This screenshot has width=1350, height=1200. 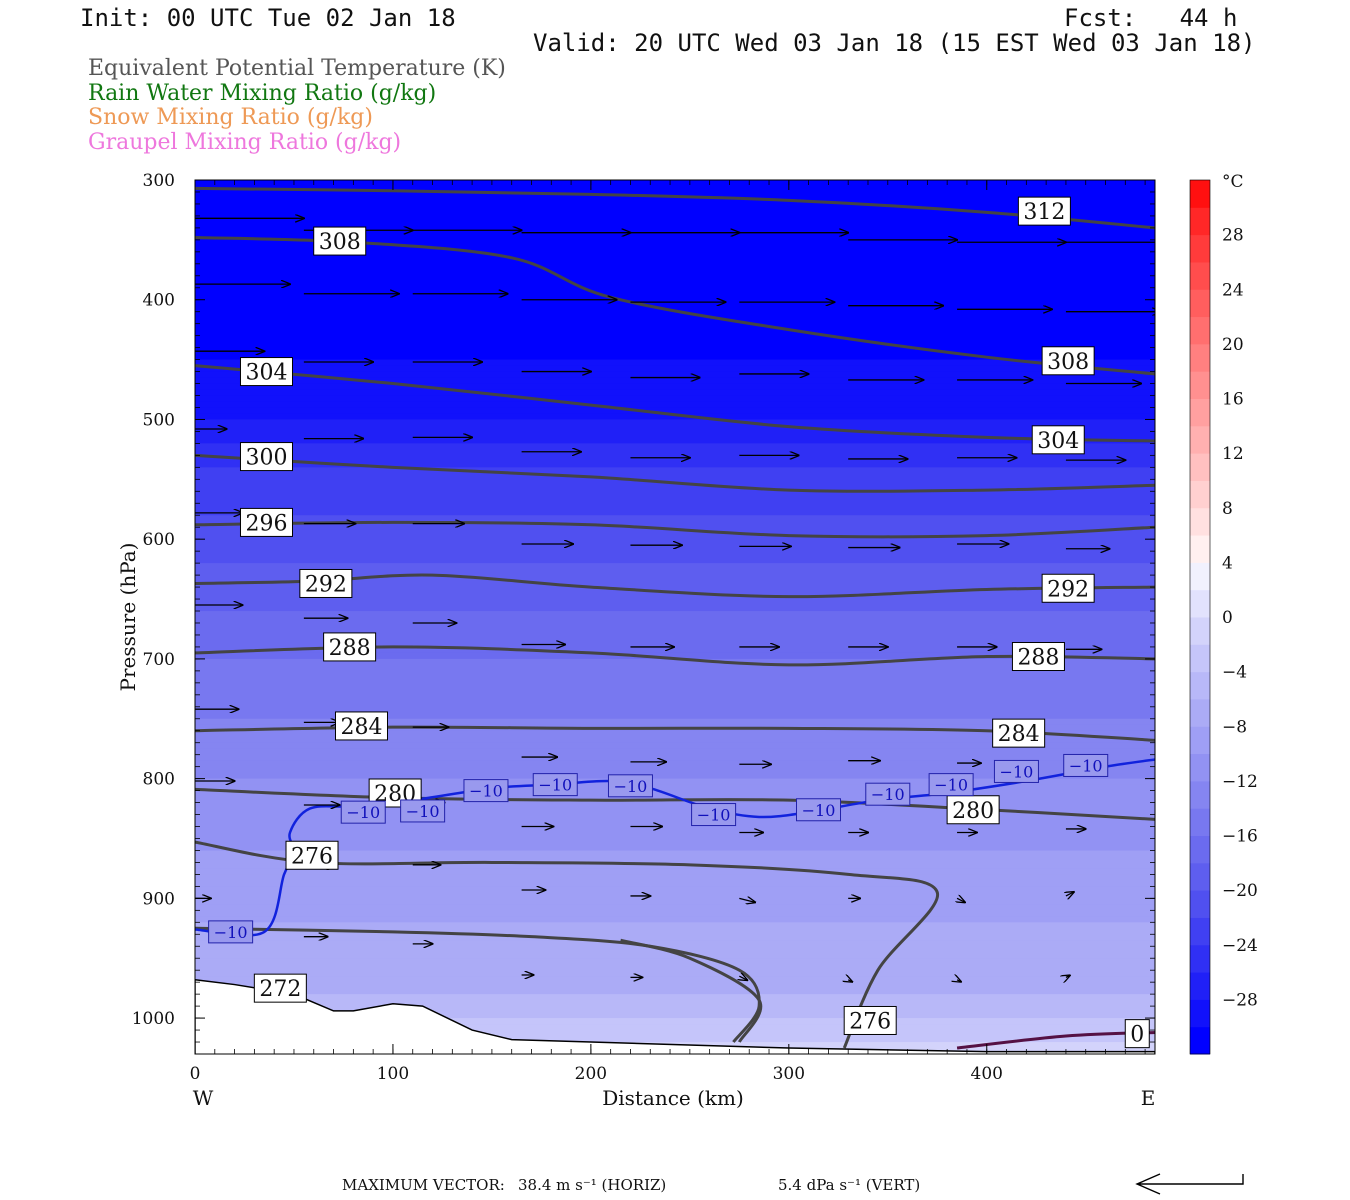 I want to click on contour-label-text: 280, so click(x=973, y=811).